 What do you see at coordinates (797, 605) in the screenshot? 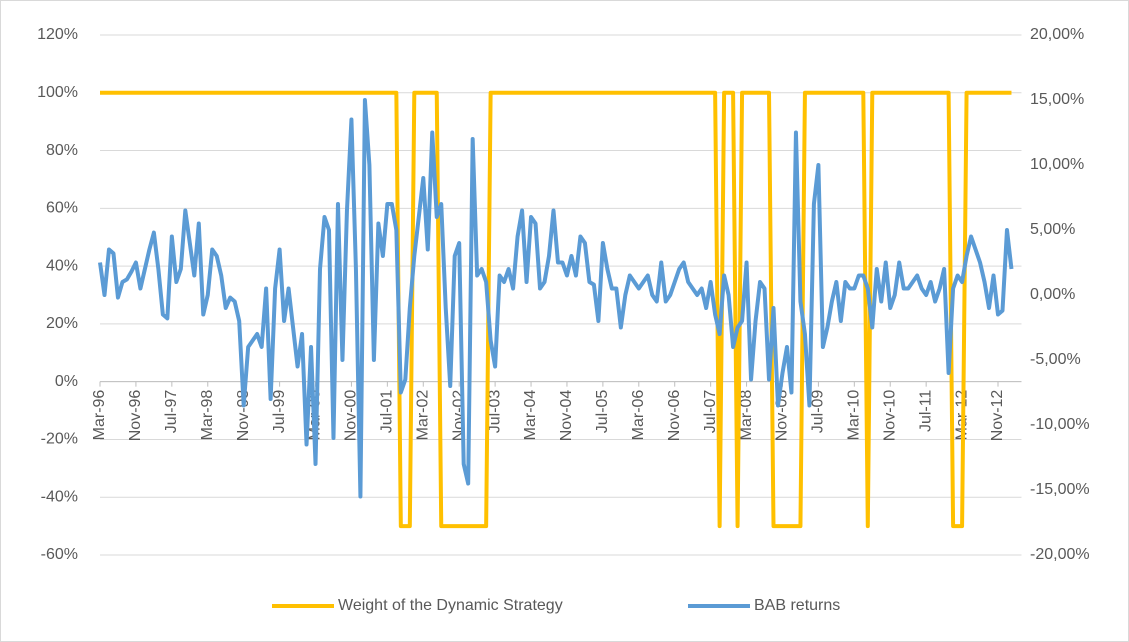
I see `legend-label: BAB returns` at bounding box center [797, 605].